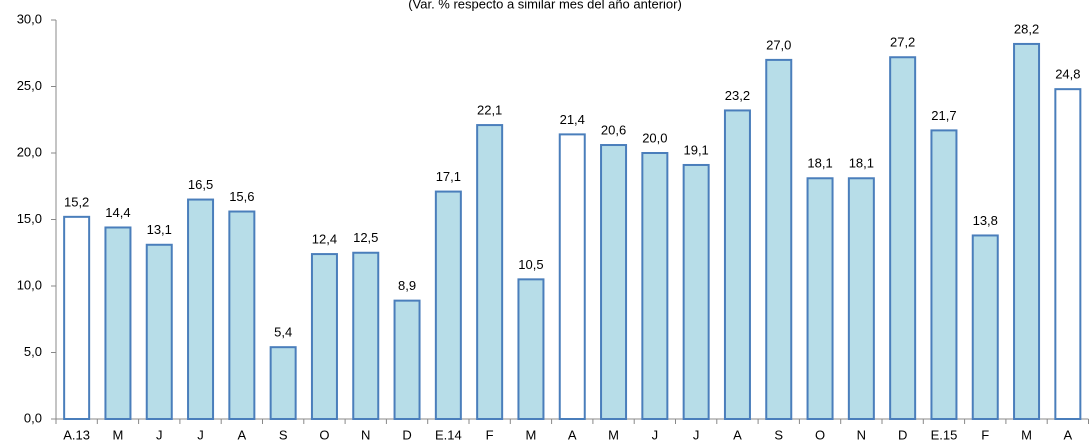  I want to click on value-label: 20,6, so click(613, 129).